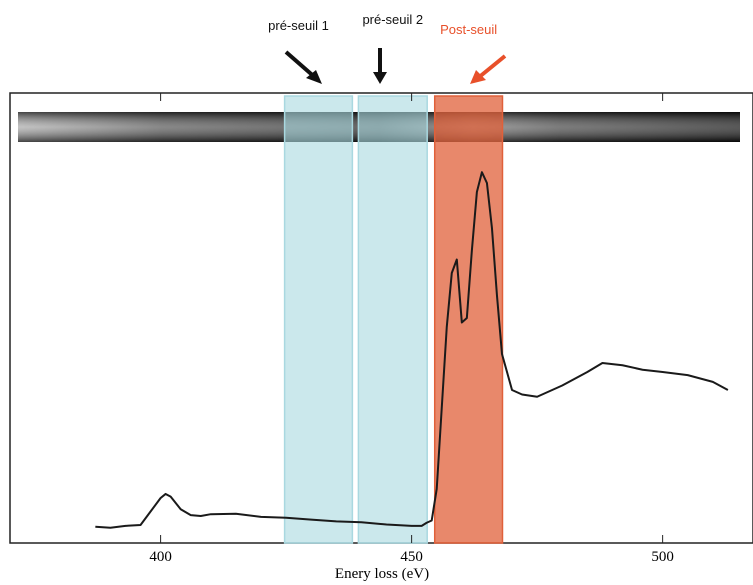 Image resolution: width=753 pixels, height=585 pixels. Describe the element at coordinates (491, 67) in the screenshot. I see `arrow` at that location.